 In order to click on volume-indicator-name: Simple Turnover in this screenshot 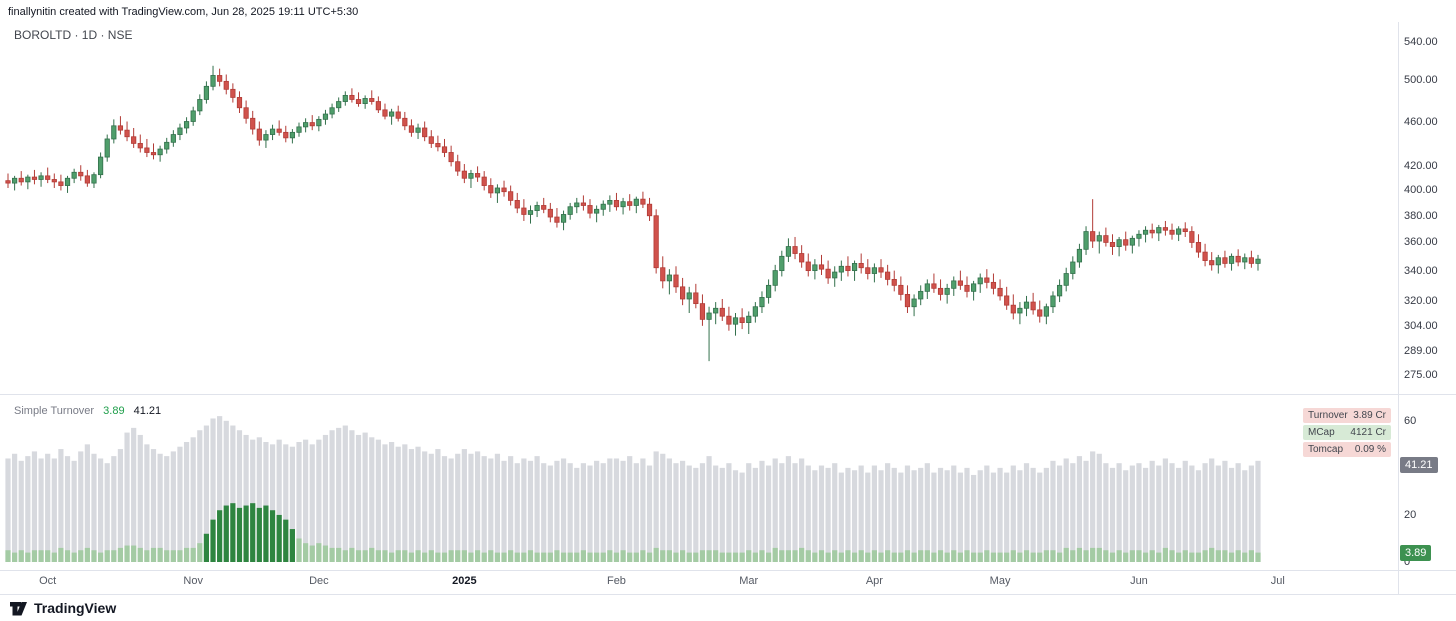, I will do `click(54, 411)`.